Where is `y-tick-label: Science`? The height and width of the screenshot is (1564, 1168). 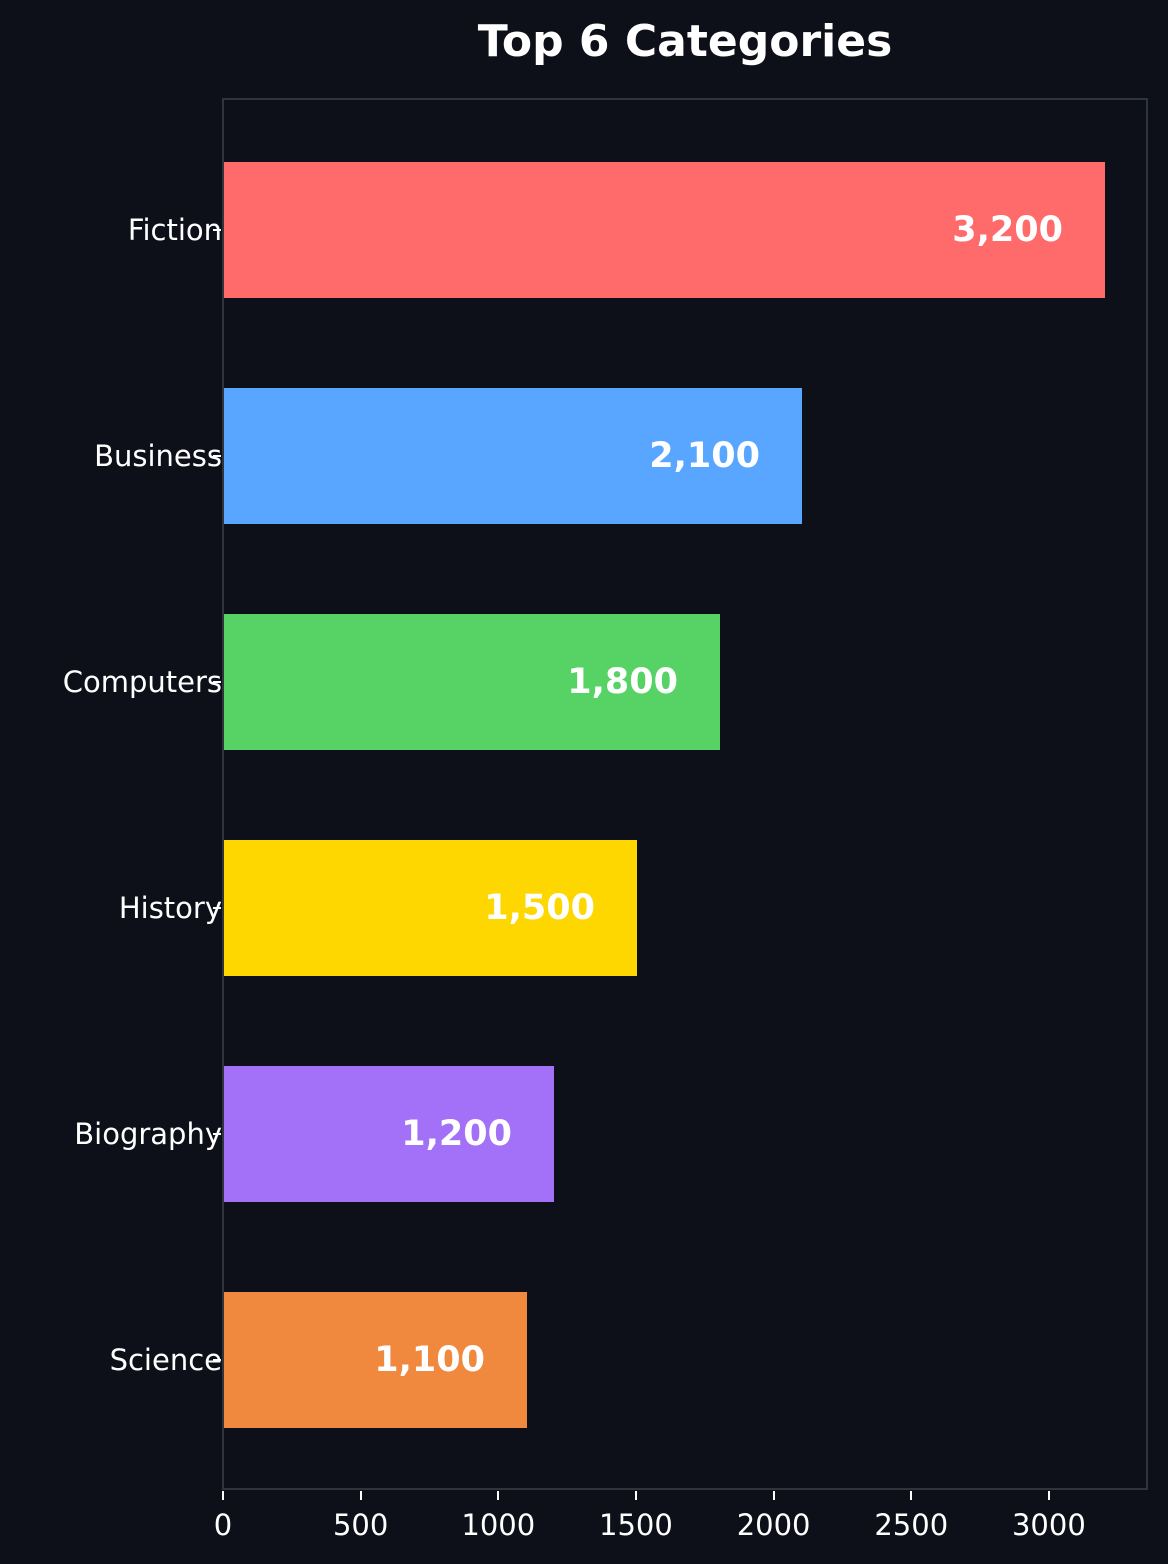
y-tick-label: Science is located at coordinates (165, 1360).